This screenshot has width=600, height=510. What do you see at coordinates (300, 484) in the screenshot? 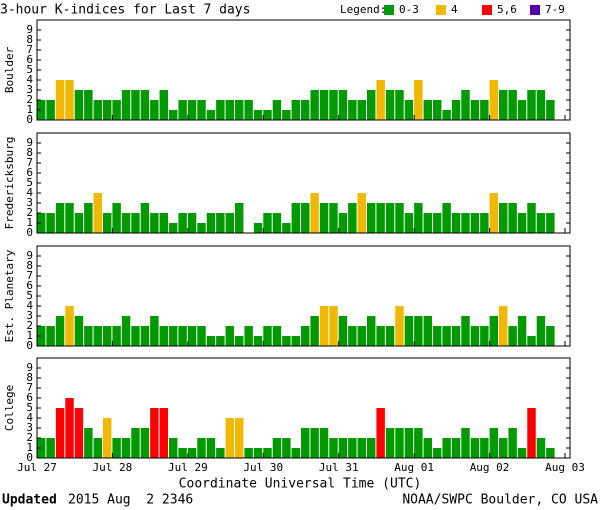
I see `x-axis-label: Coordinate Universal Time (UTC)` at bounding box center [300, 484].